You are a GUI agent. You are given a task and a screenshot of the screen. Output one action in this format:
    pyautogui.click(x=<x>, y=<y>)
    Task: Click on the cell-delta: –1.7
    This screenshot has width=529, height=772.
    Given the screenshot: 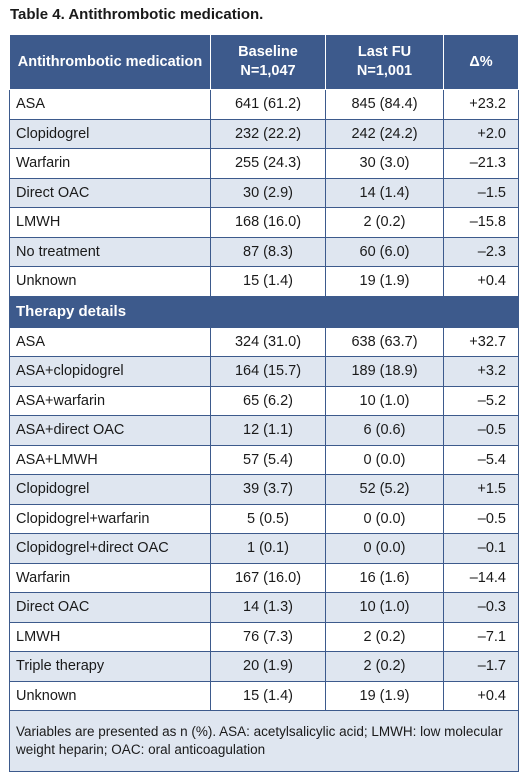 What is the action you would take?
    pyautogui.click(x=481, y=666)
    